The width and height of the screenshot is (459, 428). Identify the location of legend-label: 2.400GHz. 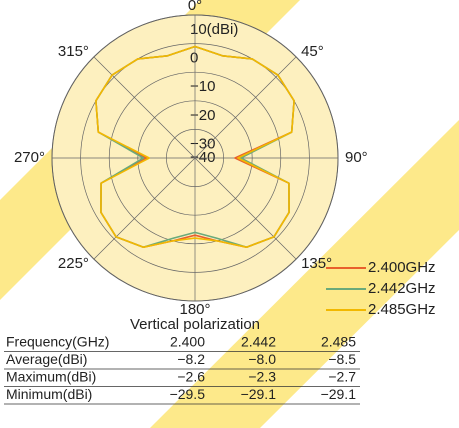
(402, 267).